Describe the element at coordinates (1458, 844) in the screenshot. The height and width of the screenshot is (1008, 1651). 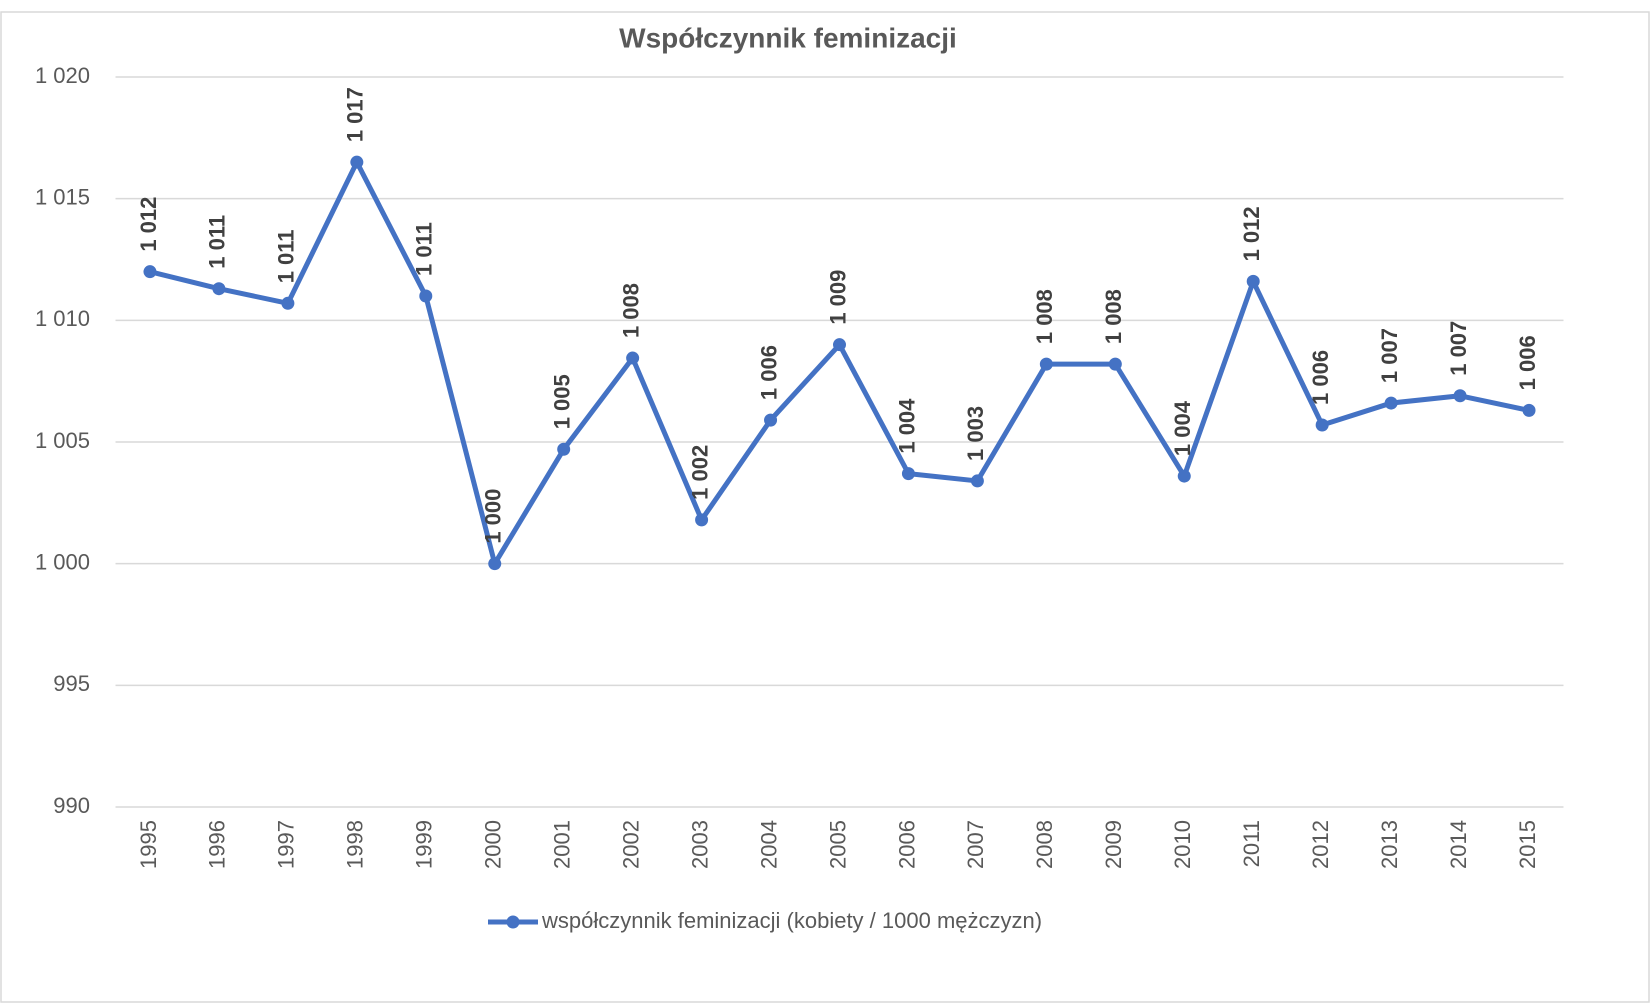
I see `x-tick-label: 2014` at that location.